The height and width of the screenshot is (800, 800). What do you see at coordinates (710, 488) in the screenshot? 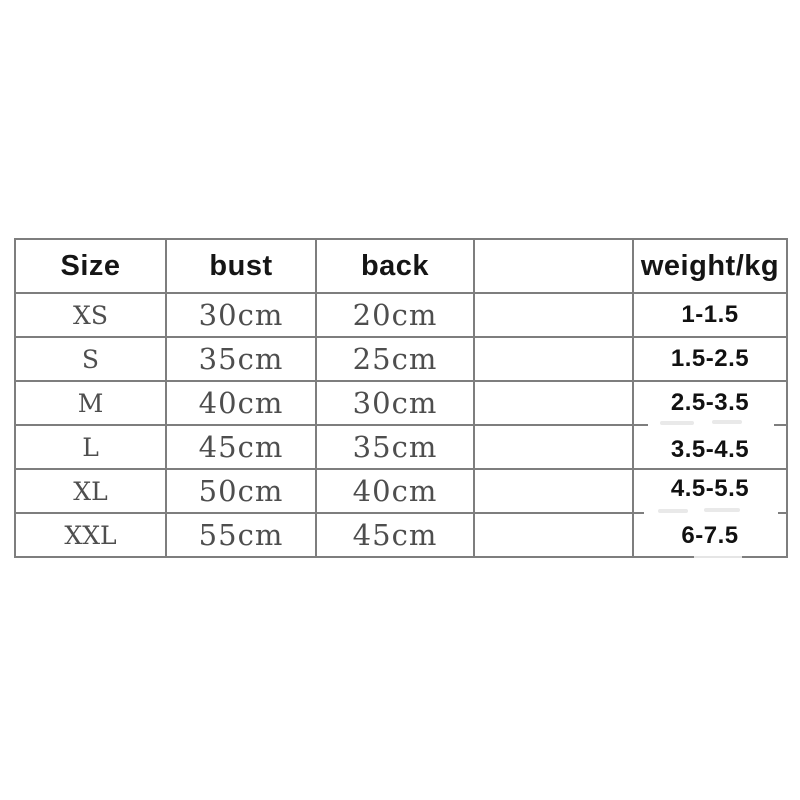
I see `weight-value: 4.5-5.5` at bounding box center [710, 488].